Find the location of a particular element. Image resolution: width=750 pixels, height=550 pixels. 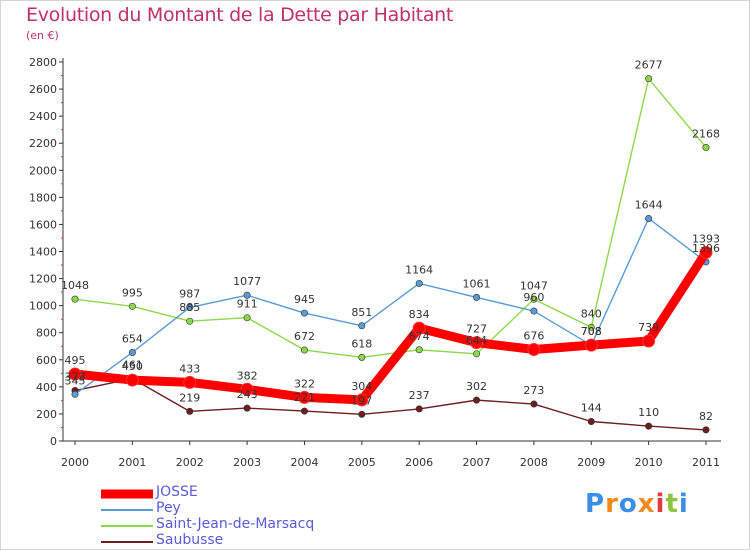

data-label-pey: 945 is located at coordinates (304, 299).